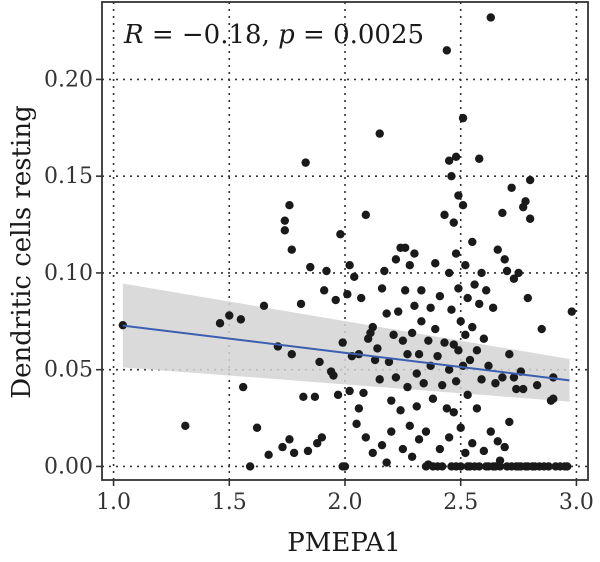 The image size is (600, 562). I want to click on y-tick-label-2: 0.10, so click(68, 273).